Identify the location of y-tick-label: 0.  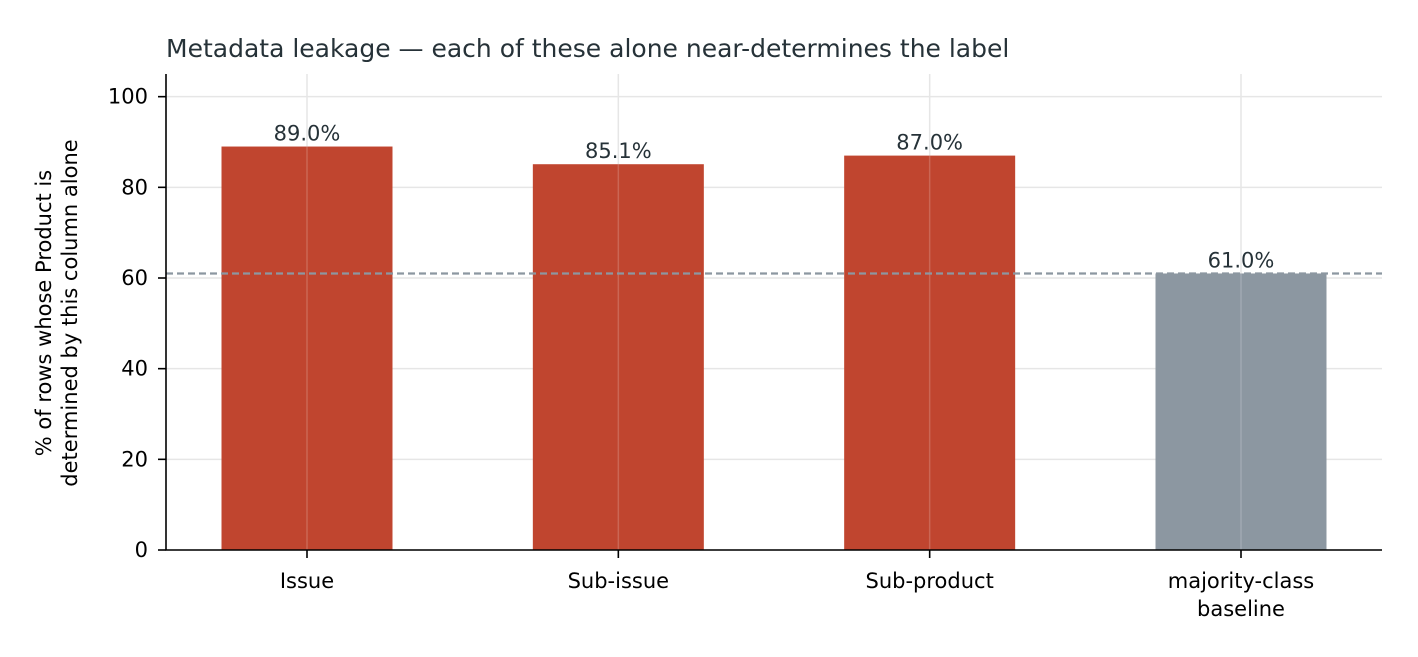
(141, 550).